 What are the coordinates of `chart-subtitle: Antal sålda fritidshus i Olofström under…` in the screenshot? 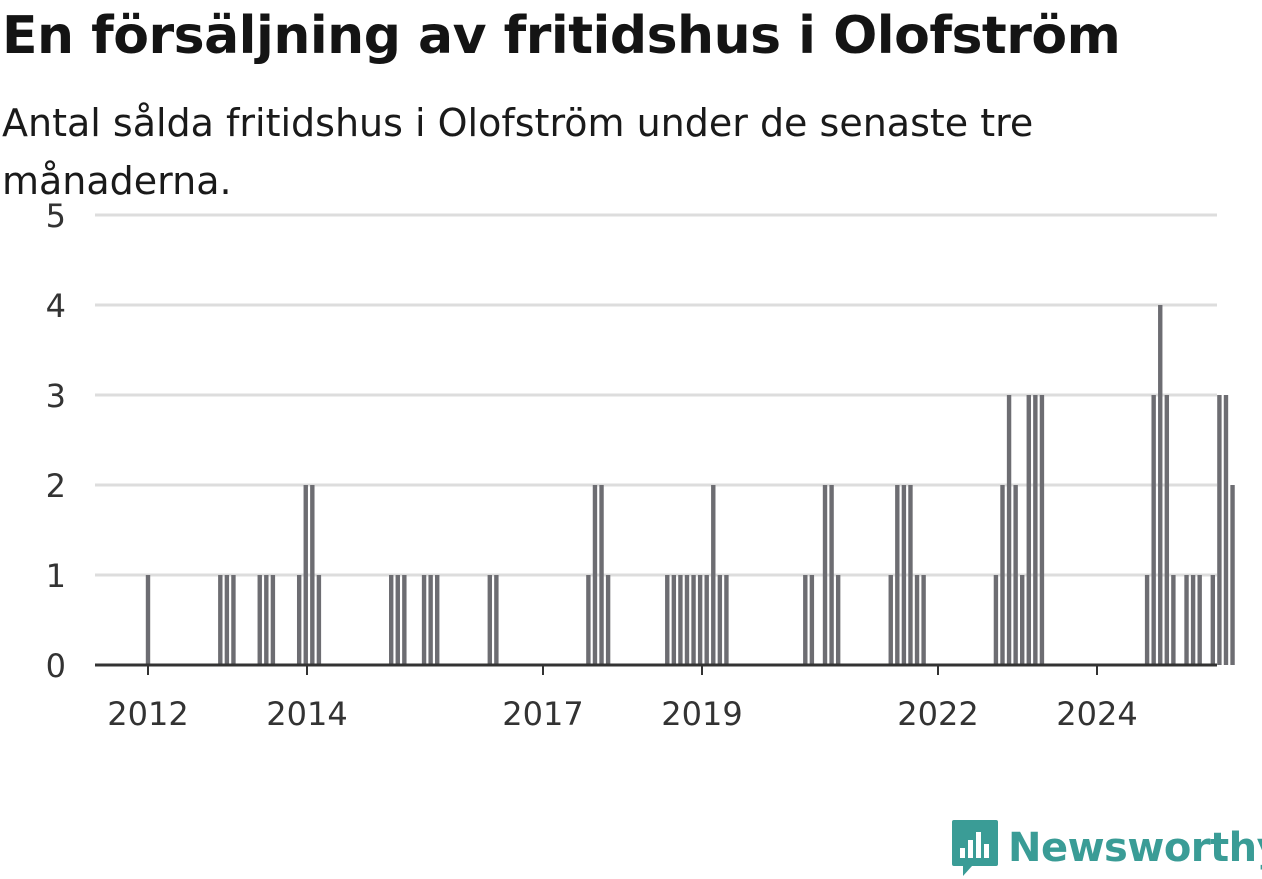 It's located at (518, 152).